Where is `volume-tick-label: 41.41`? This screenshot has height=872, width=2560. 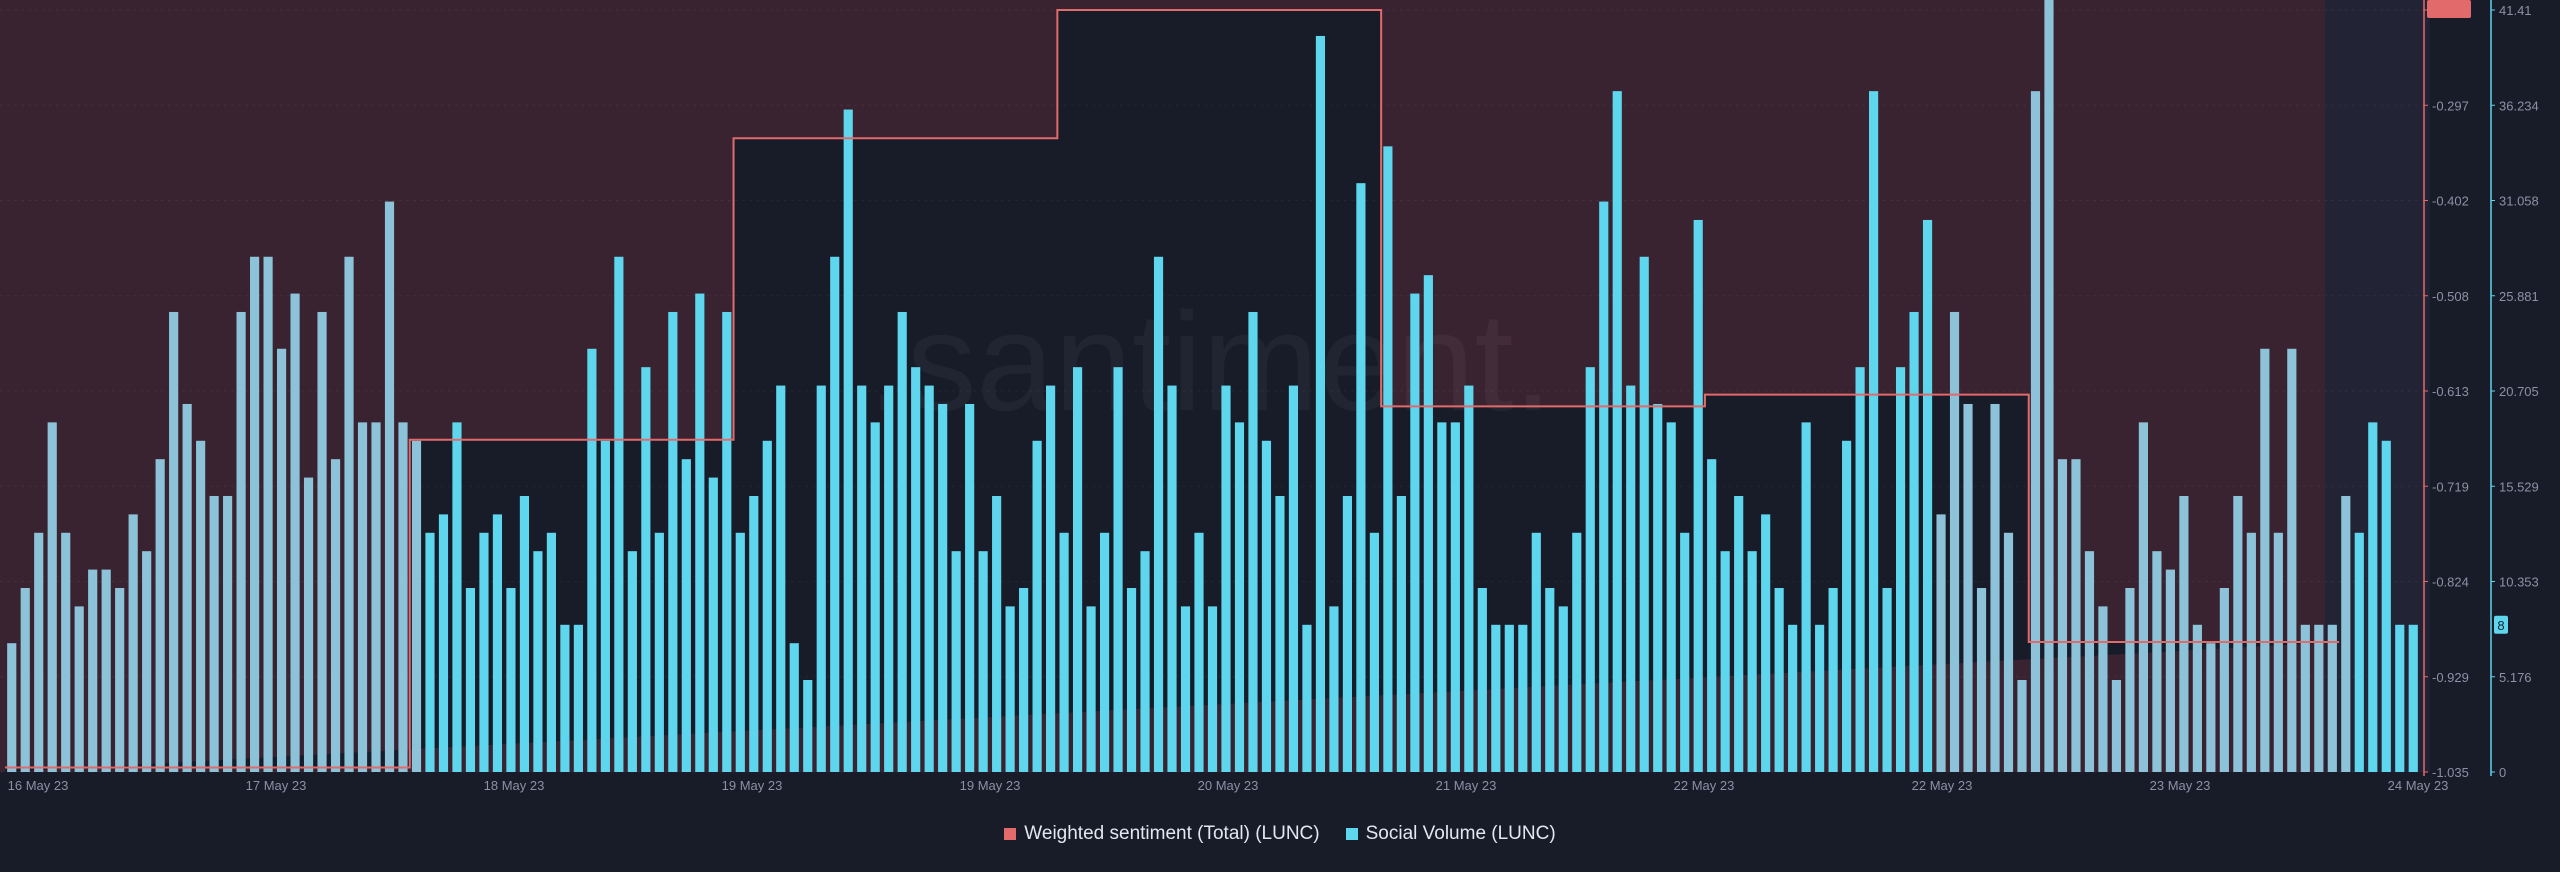
volume-tick-label: 41.41 is located at coordinates (2515, 10).